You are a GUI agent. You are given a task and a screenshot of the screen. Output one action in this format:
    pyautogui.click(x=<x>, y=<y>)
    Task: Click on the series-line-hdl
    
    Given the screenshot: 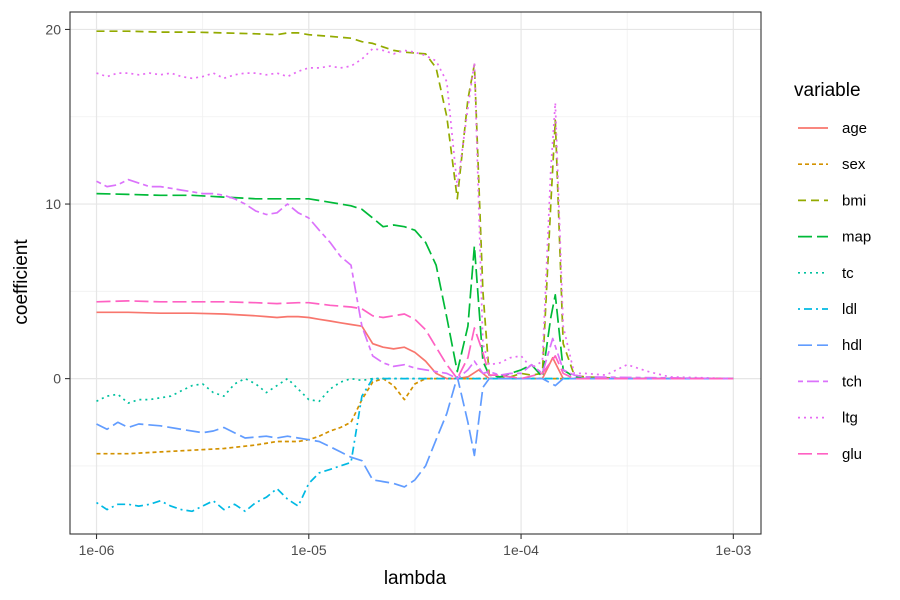 What is the action you would take?
    pyautogui.click(x=415, y=432)
    